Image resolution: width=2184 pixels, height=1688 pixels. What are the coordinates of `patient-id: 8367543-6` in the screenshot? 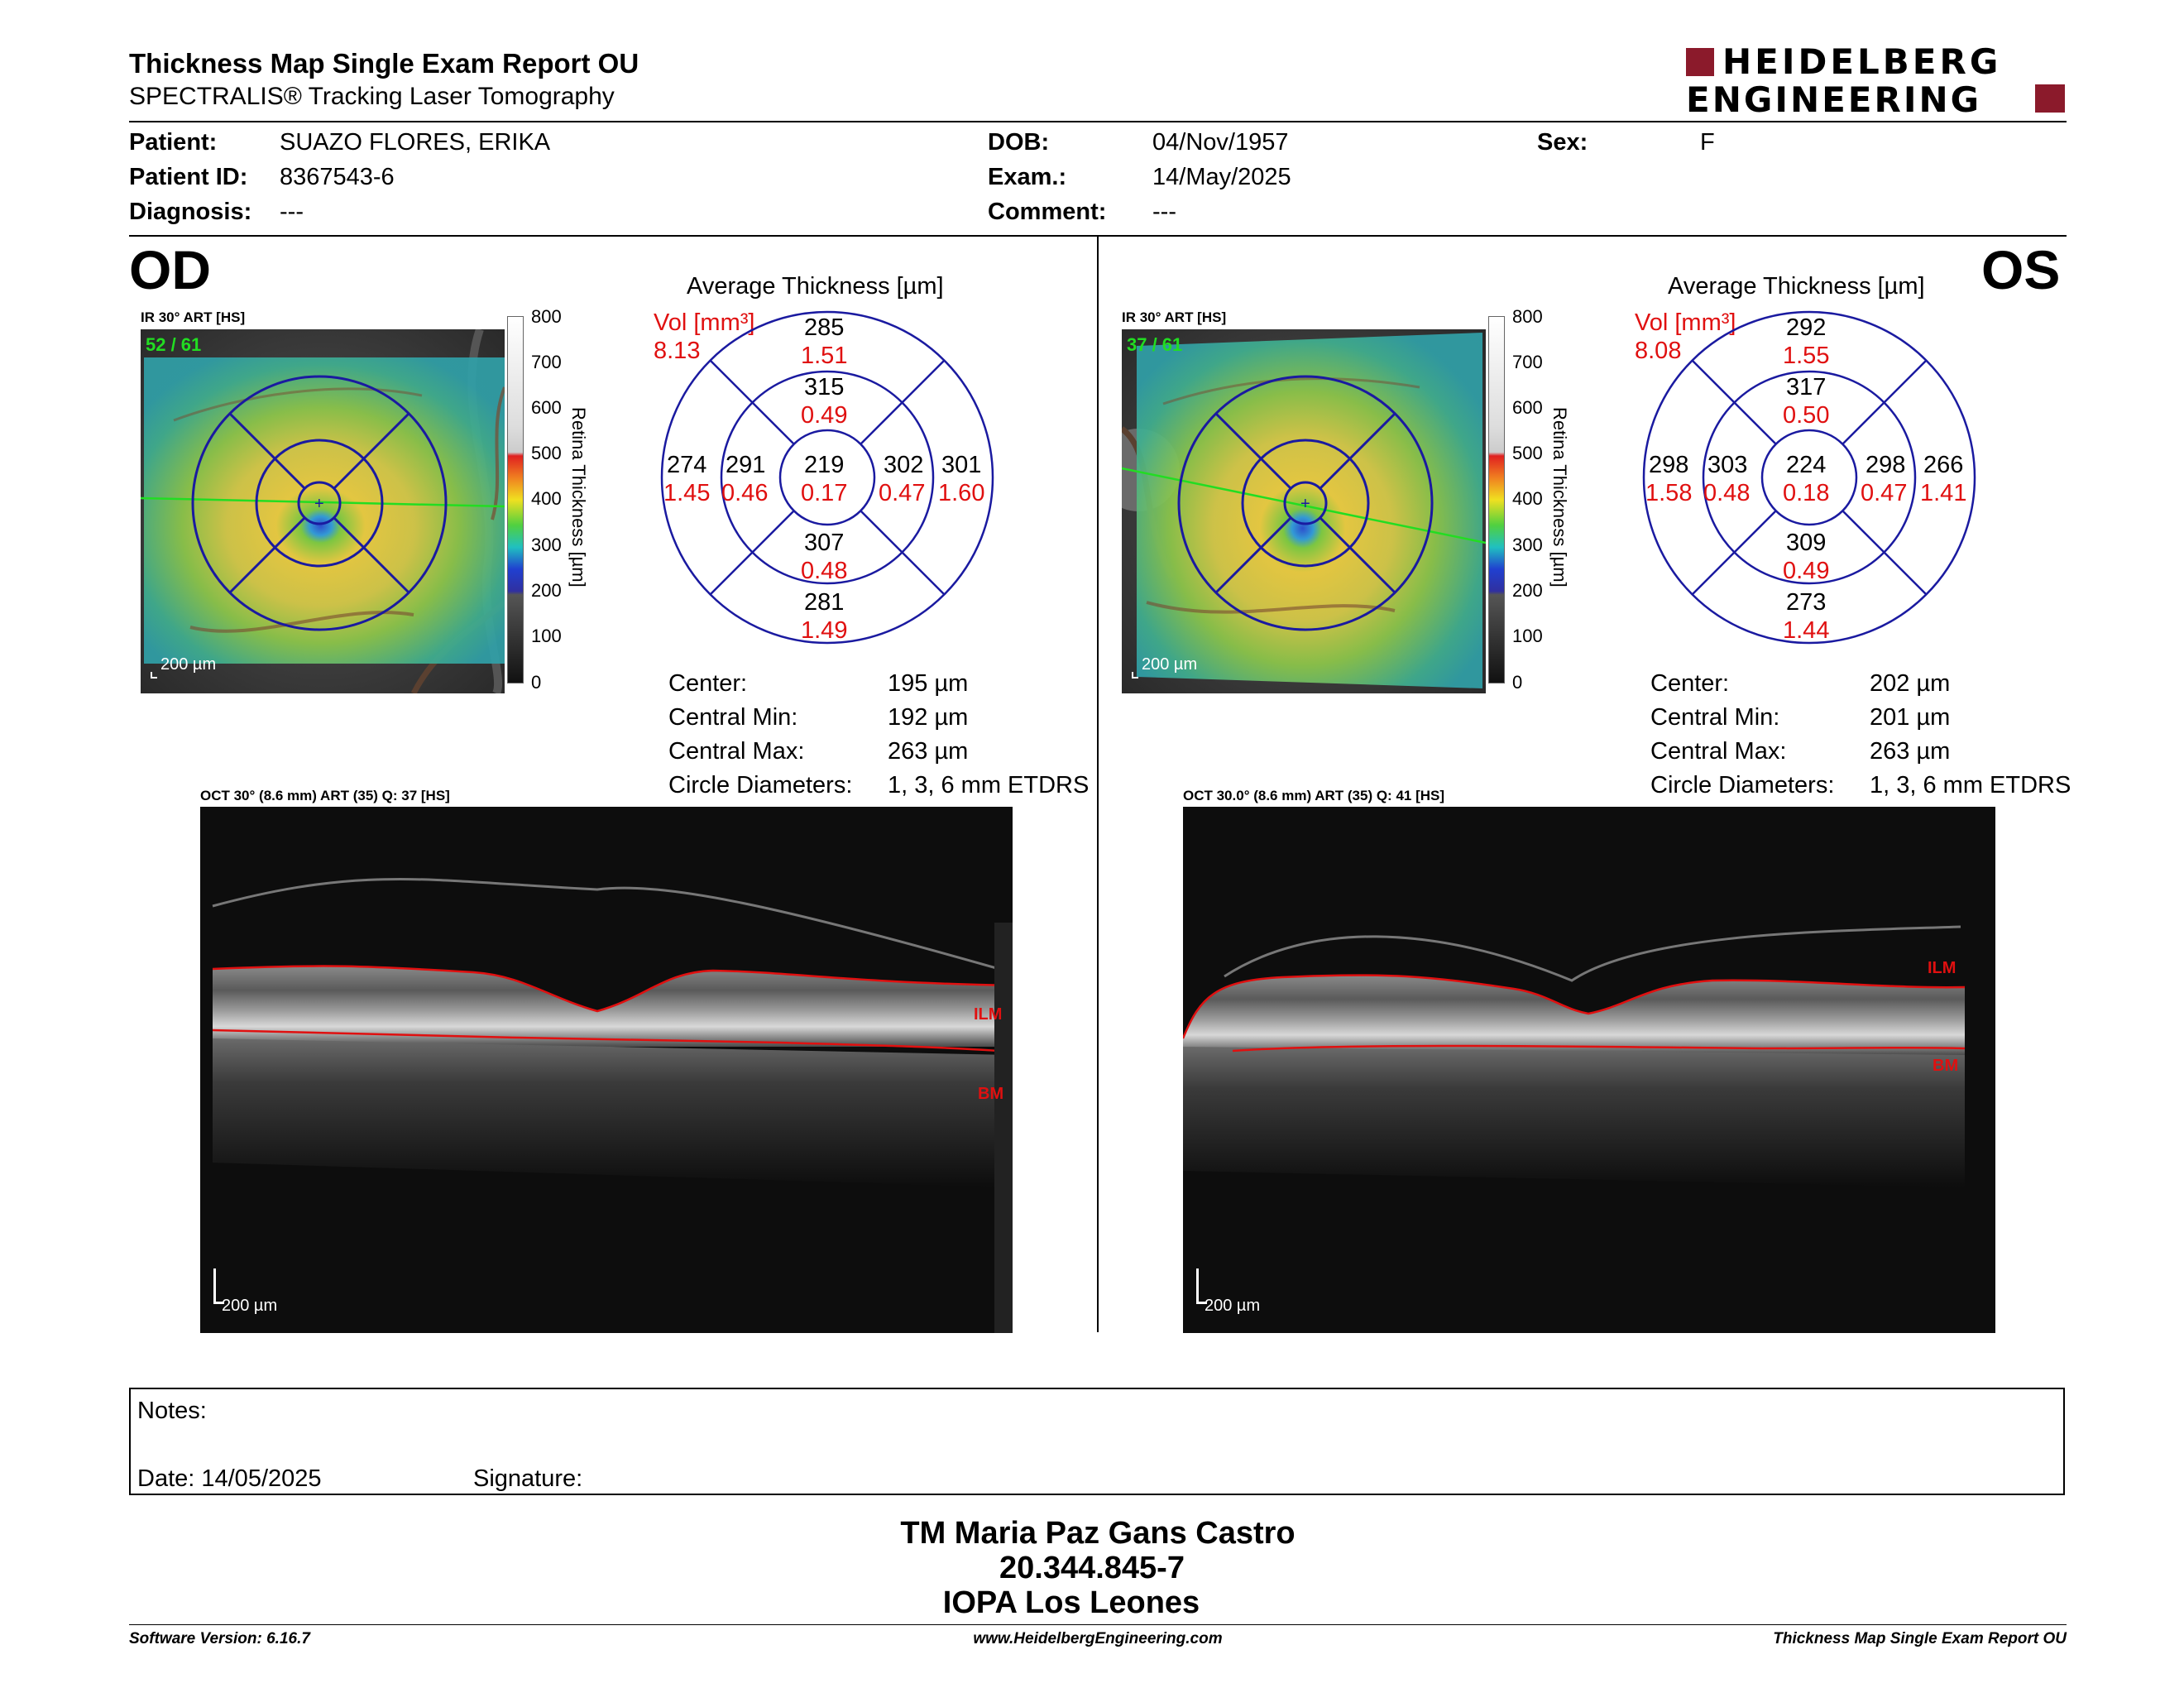 It's located at (337, 177).